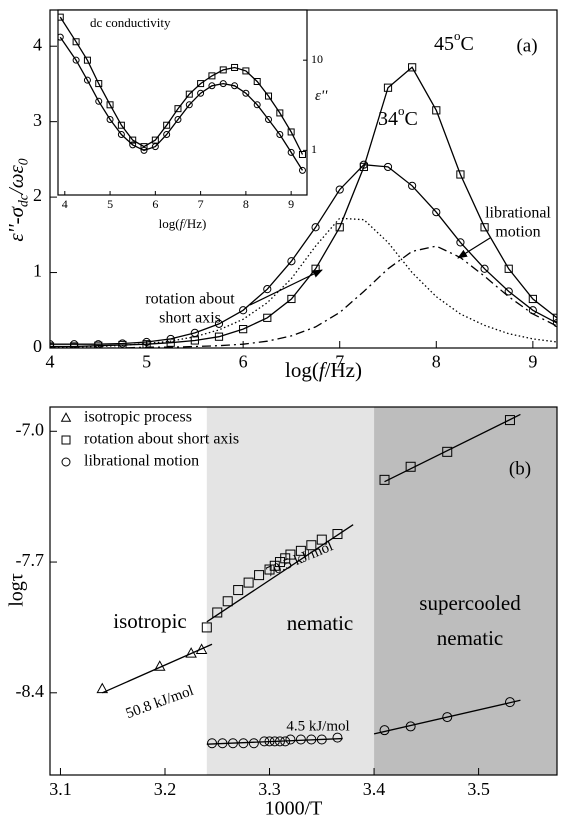 The width and height of the screenshot is (563, 821). I want to click on y-tick-label: -8.4, so click(30, 691).